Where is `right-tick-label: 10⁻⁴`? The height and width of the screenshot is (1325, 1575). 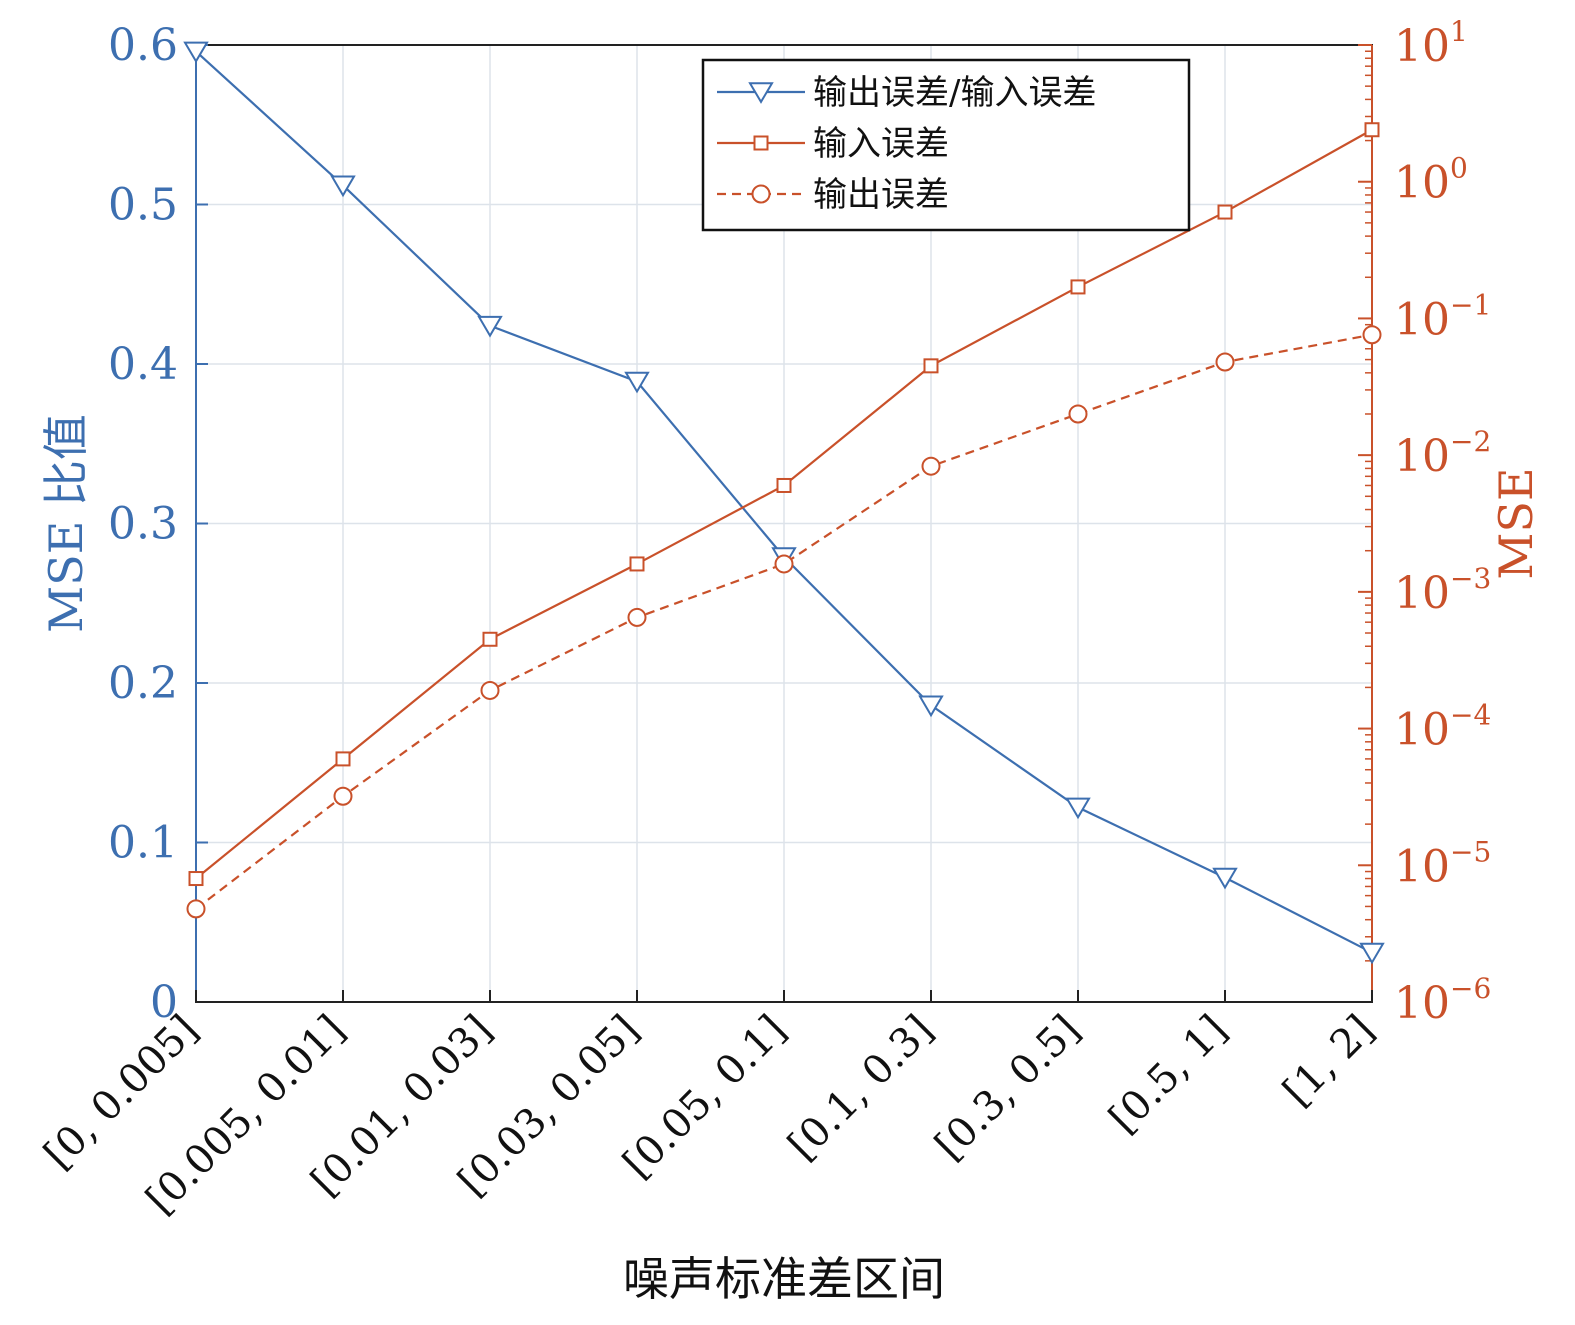
right-tick-label: 10⁻⁴ is located at coordinates (1442, 727).